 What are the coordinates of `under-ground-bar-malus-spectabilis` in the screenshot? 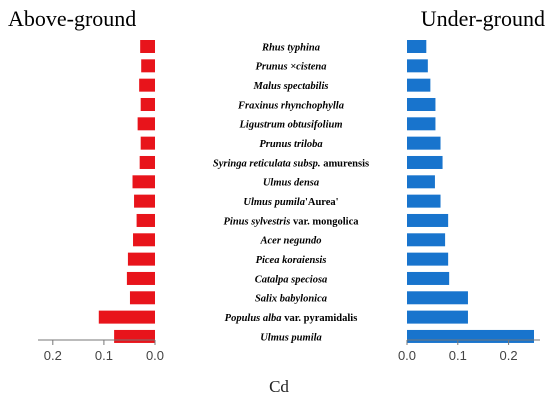 It's located at (419, 85).